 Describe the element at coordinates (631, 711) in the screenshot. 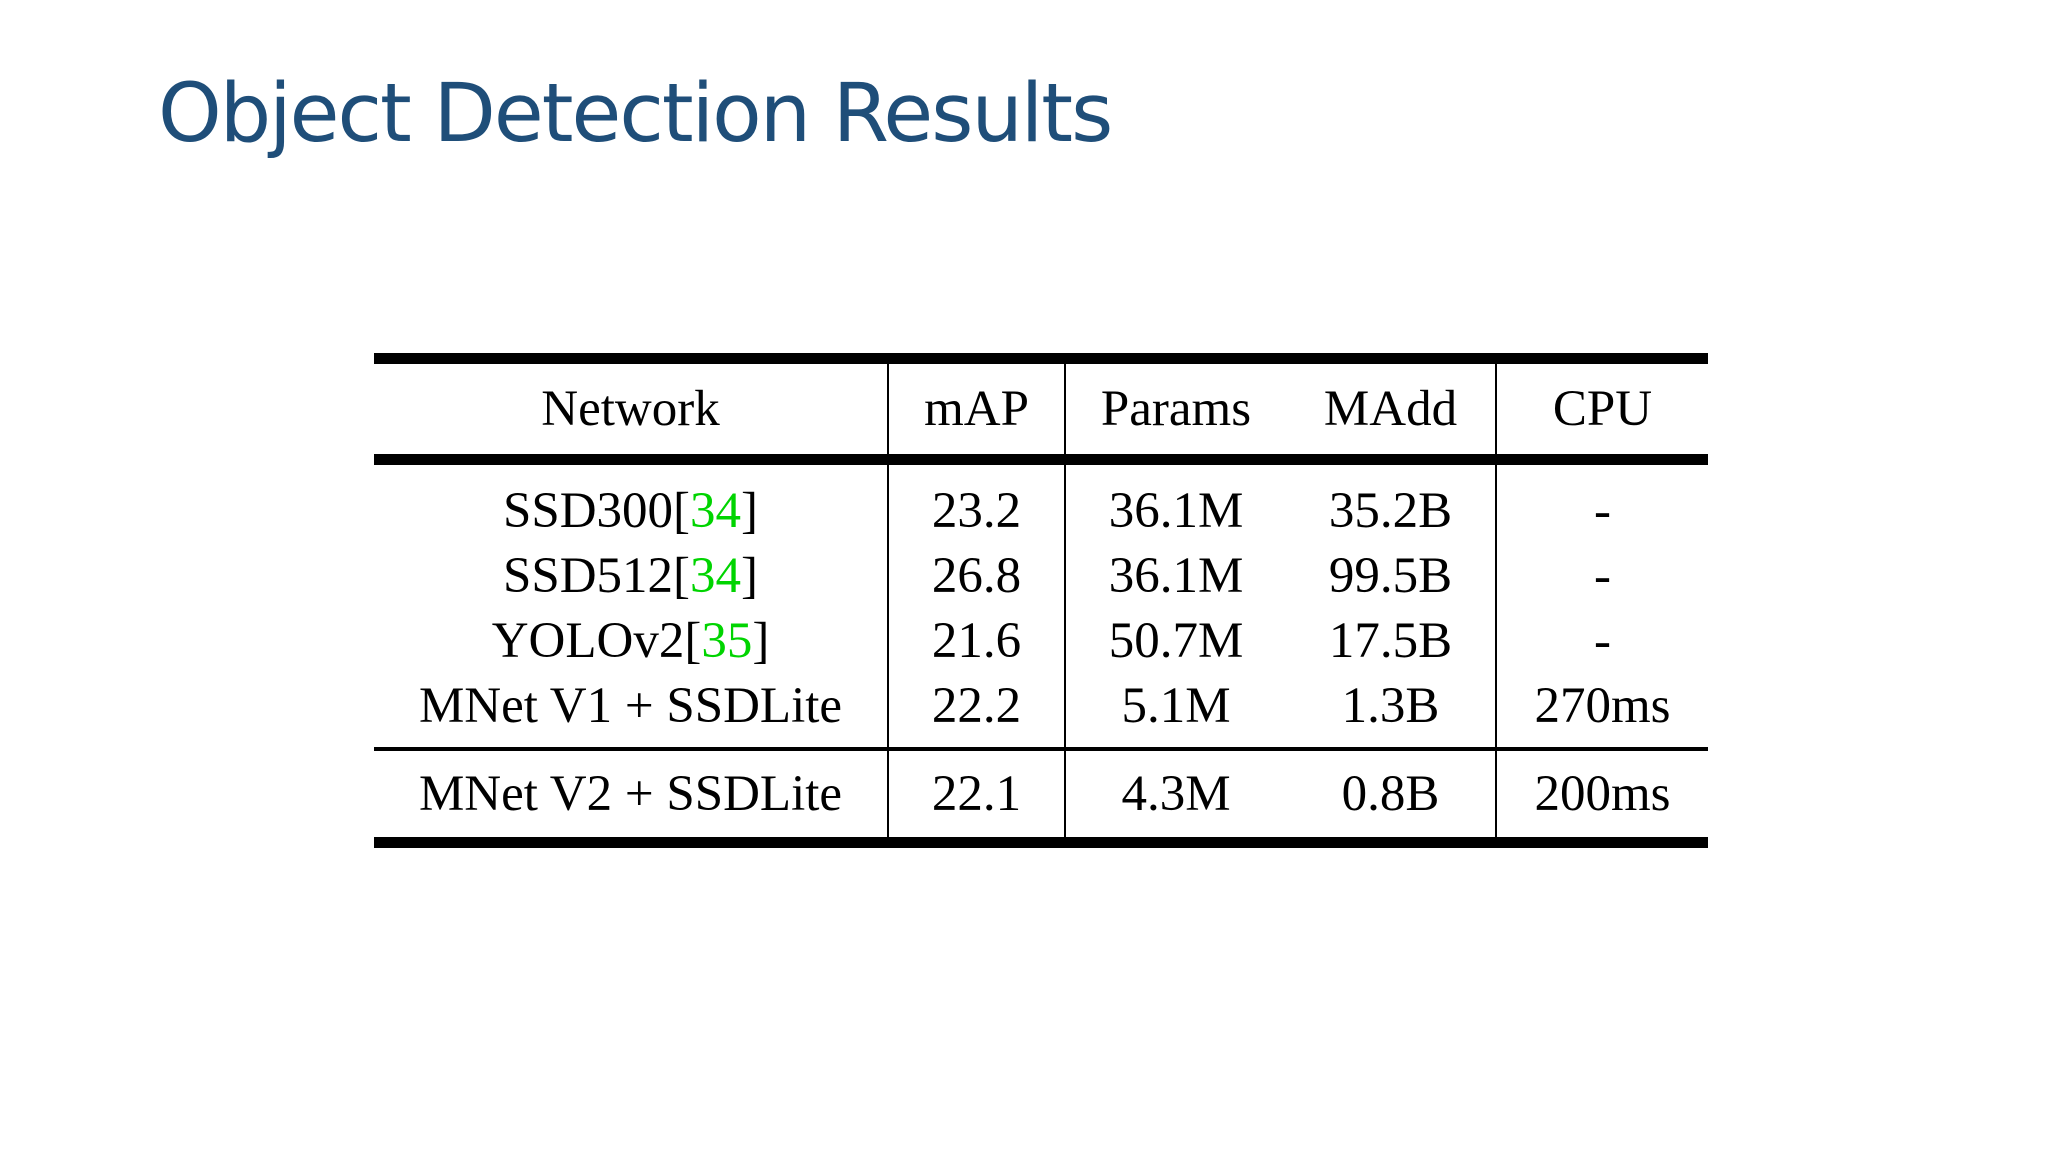

I see `cell-network: MNet V1 + SSDLite` at that location.